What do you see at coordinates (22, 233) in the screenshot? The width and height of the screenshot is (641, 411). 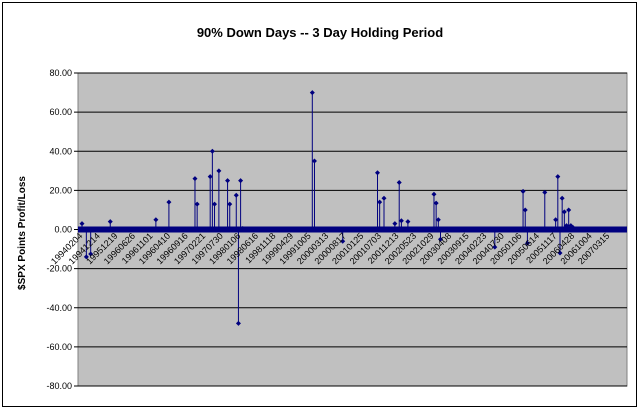 I see `y-axis-label: $SPX Points Profit/Loss` at bounding box center [22, 233].